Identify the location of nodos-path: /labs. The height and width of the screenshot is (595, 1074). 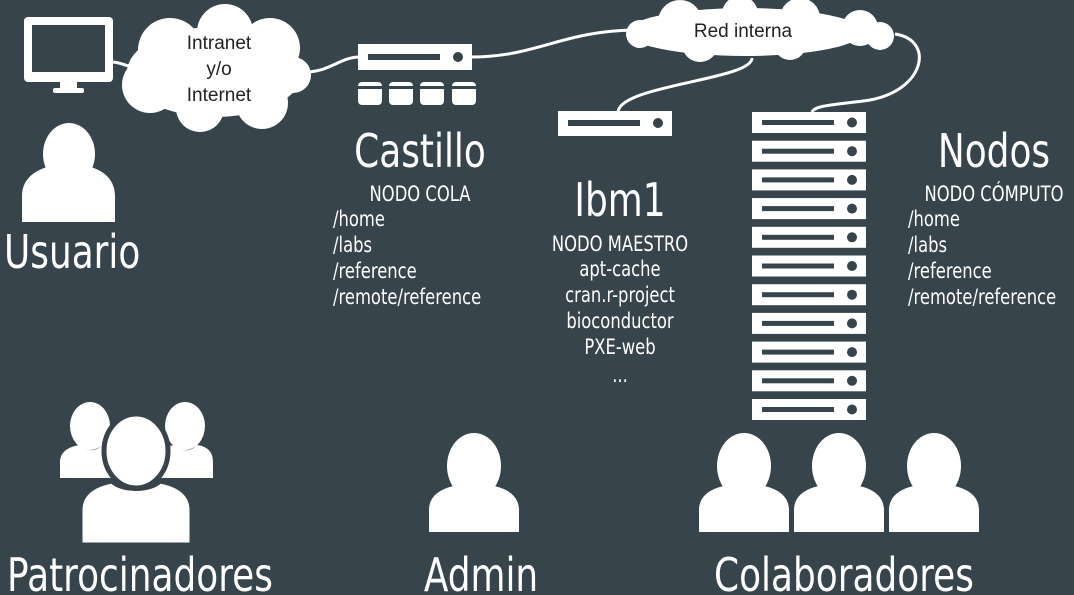
(928, 245).